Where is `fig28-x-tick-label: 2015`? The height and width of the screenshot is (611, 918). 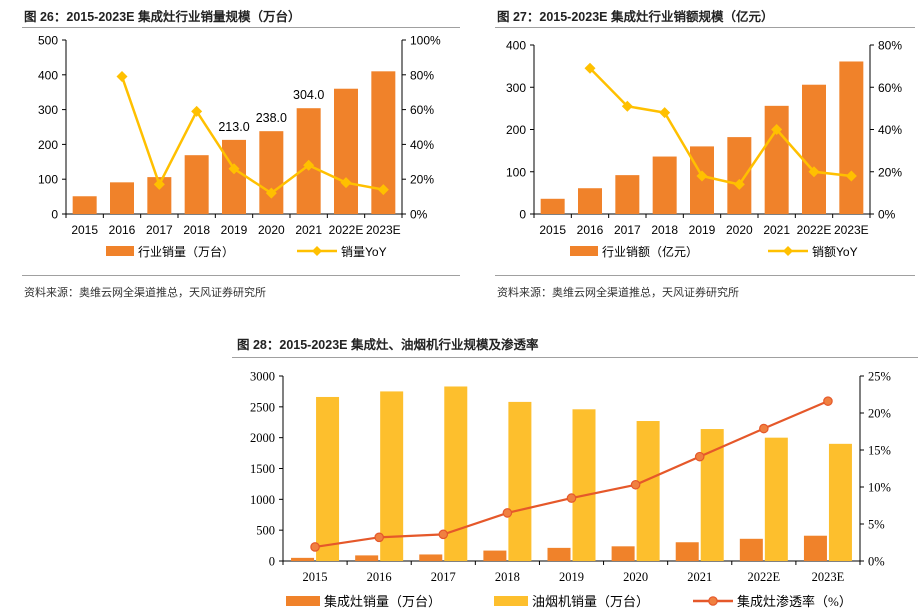 fig28-x-tick-label: 2015 is located at coordinates (315, 577).